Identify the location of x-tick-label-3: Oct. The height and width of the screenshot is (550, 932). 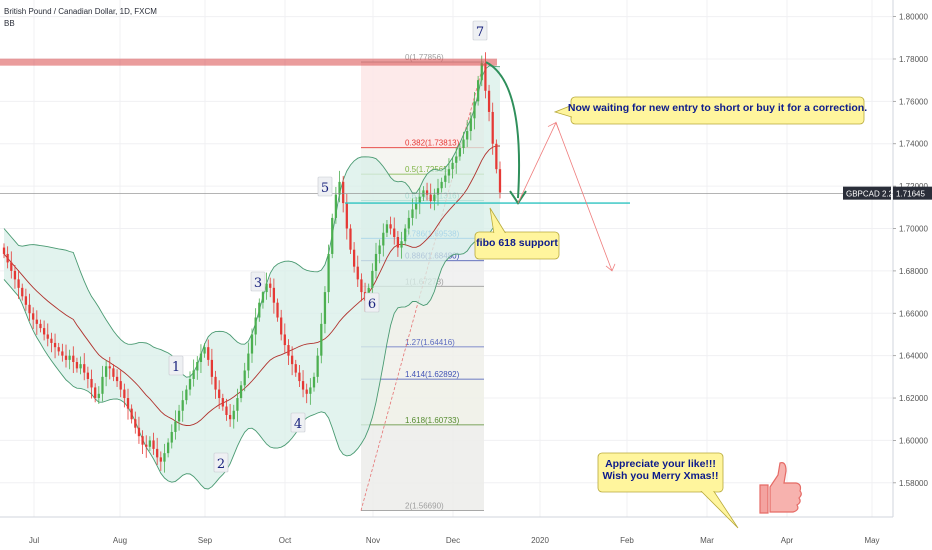
(285, 540).